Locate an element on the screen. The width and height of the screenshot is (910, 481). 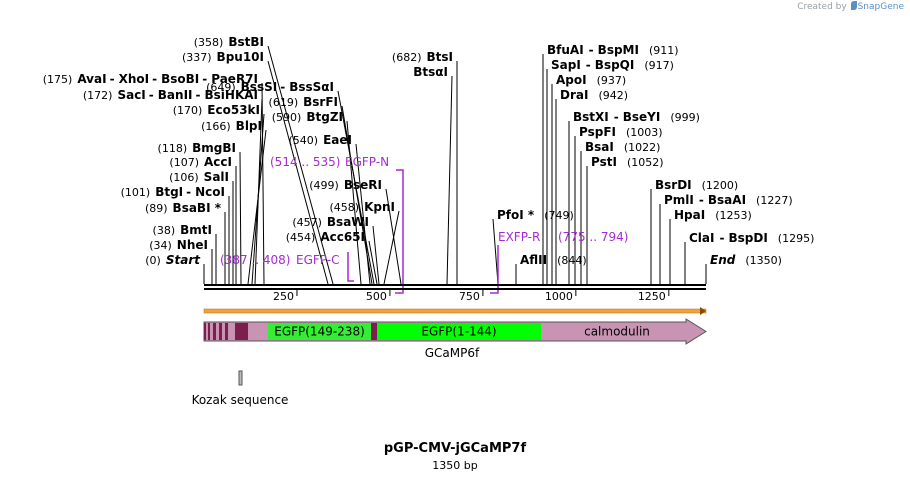
site-hpai-label: HpaI is located at coordinates (689, 215).